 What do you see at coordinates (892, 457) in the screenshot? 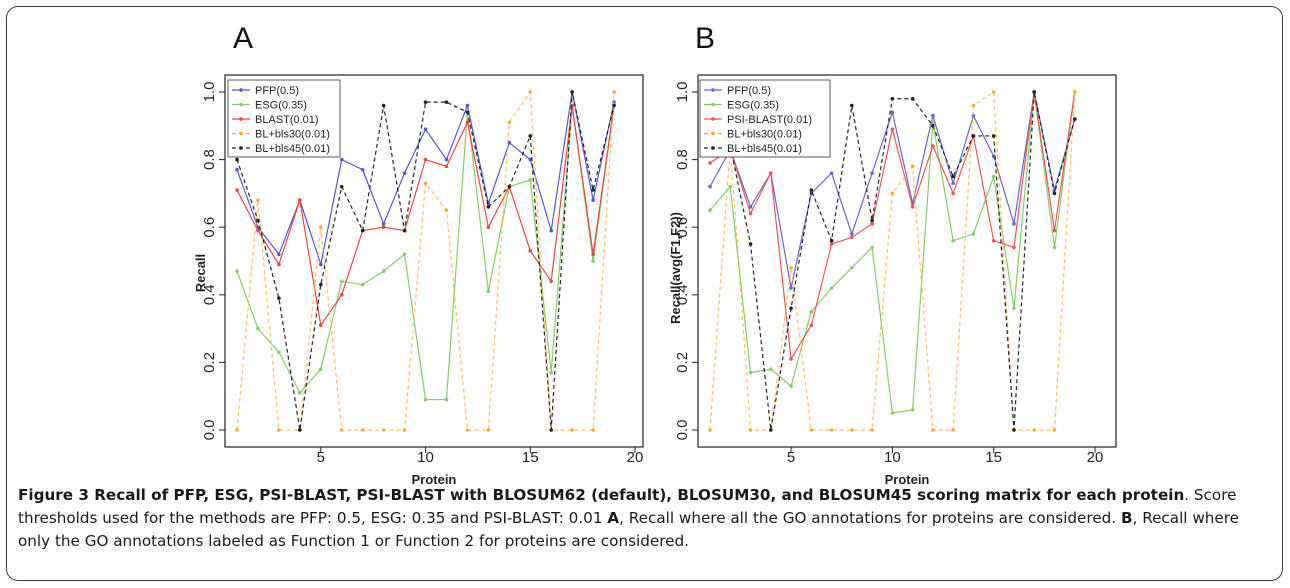
I see `x-tick-label: 10` at bounding box center [892, 457].